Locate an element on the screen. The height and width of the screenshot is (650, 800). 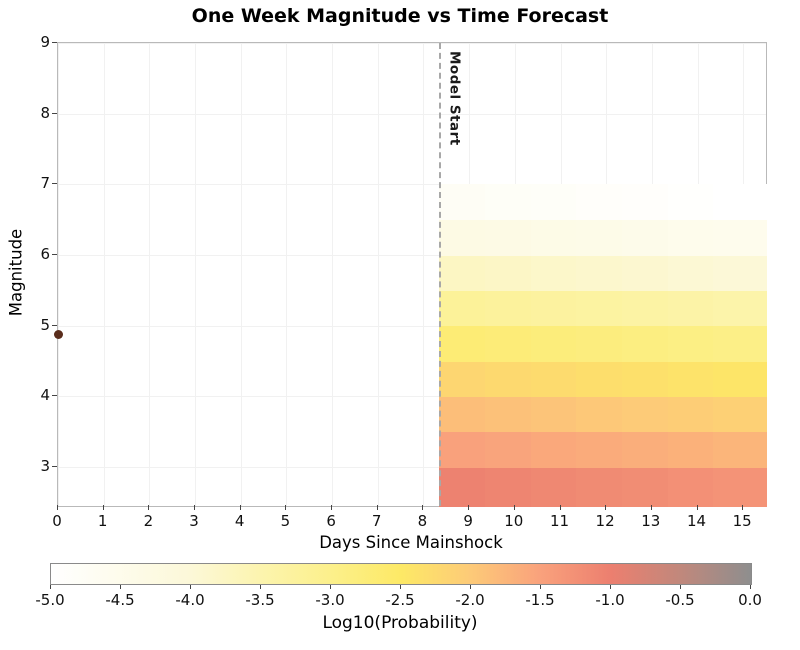
x-tick-label: 14 is located at coordinates (696, 521).